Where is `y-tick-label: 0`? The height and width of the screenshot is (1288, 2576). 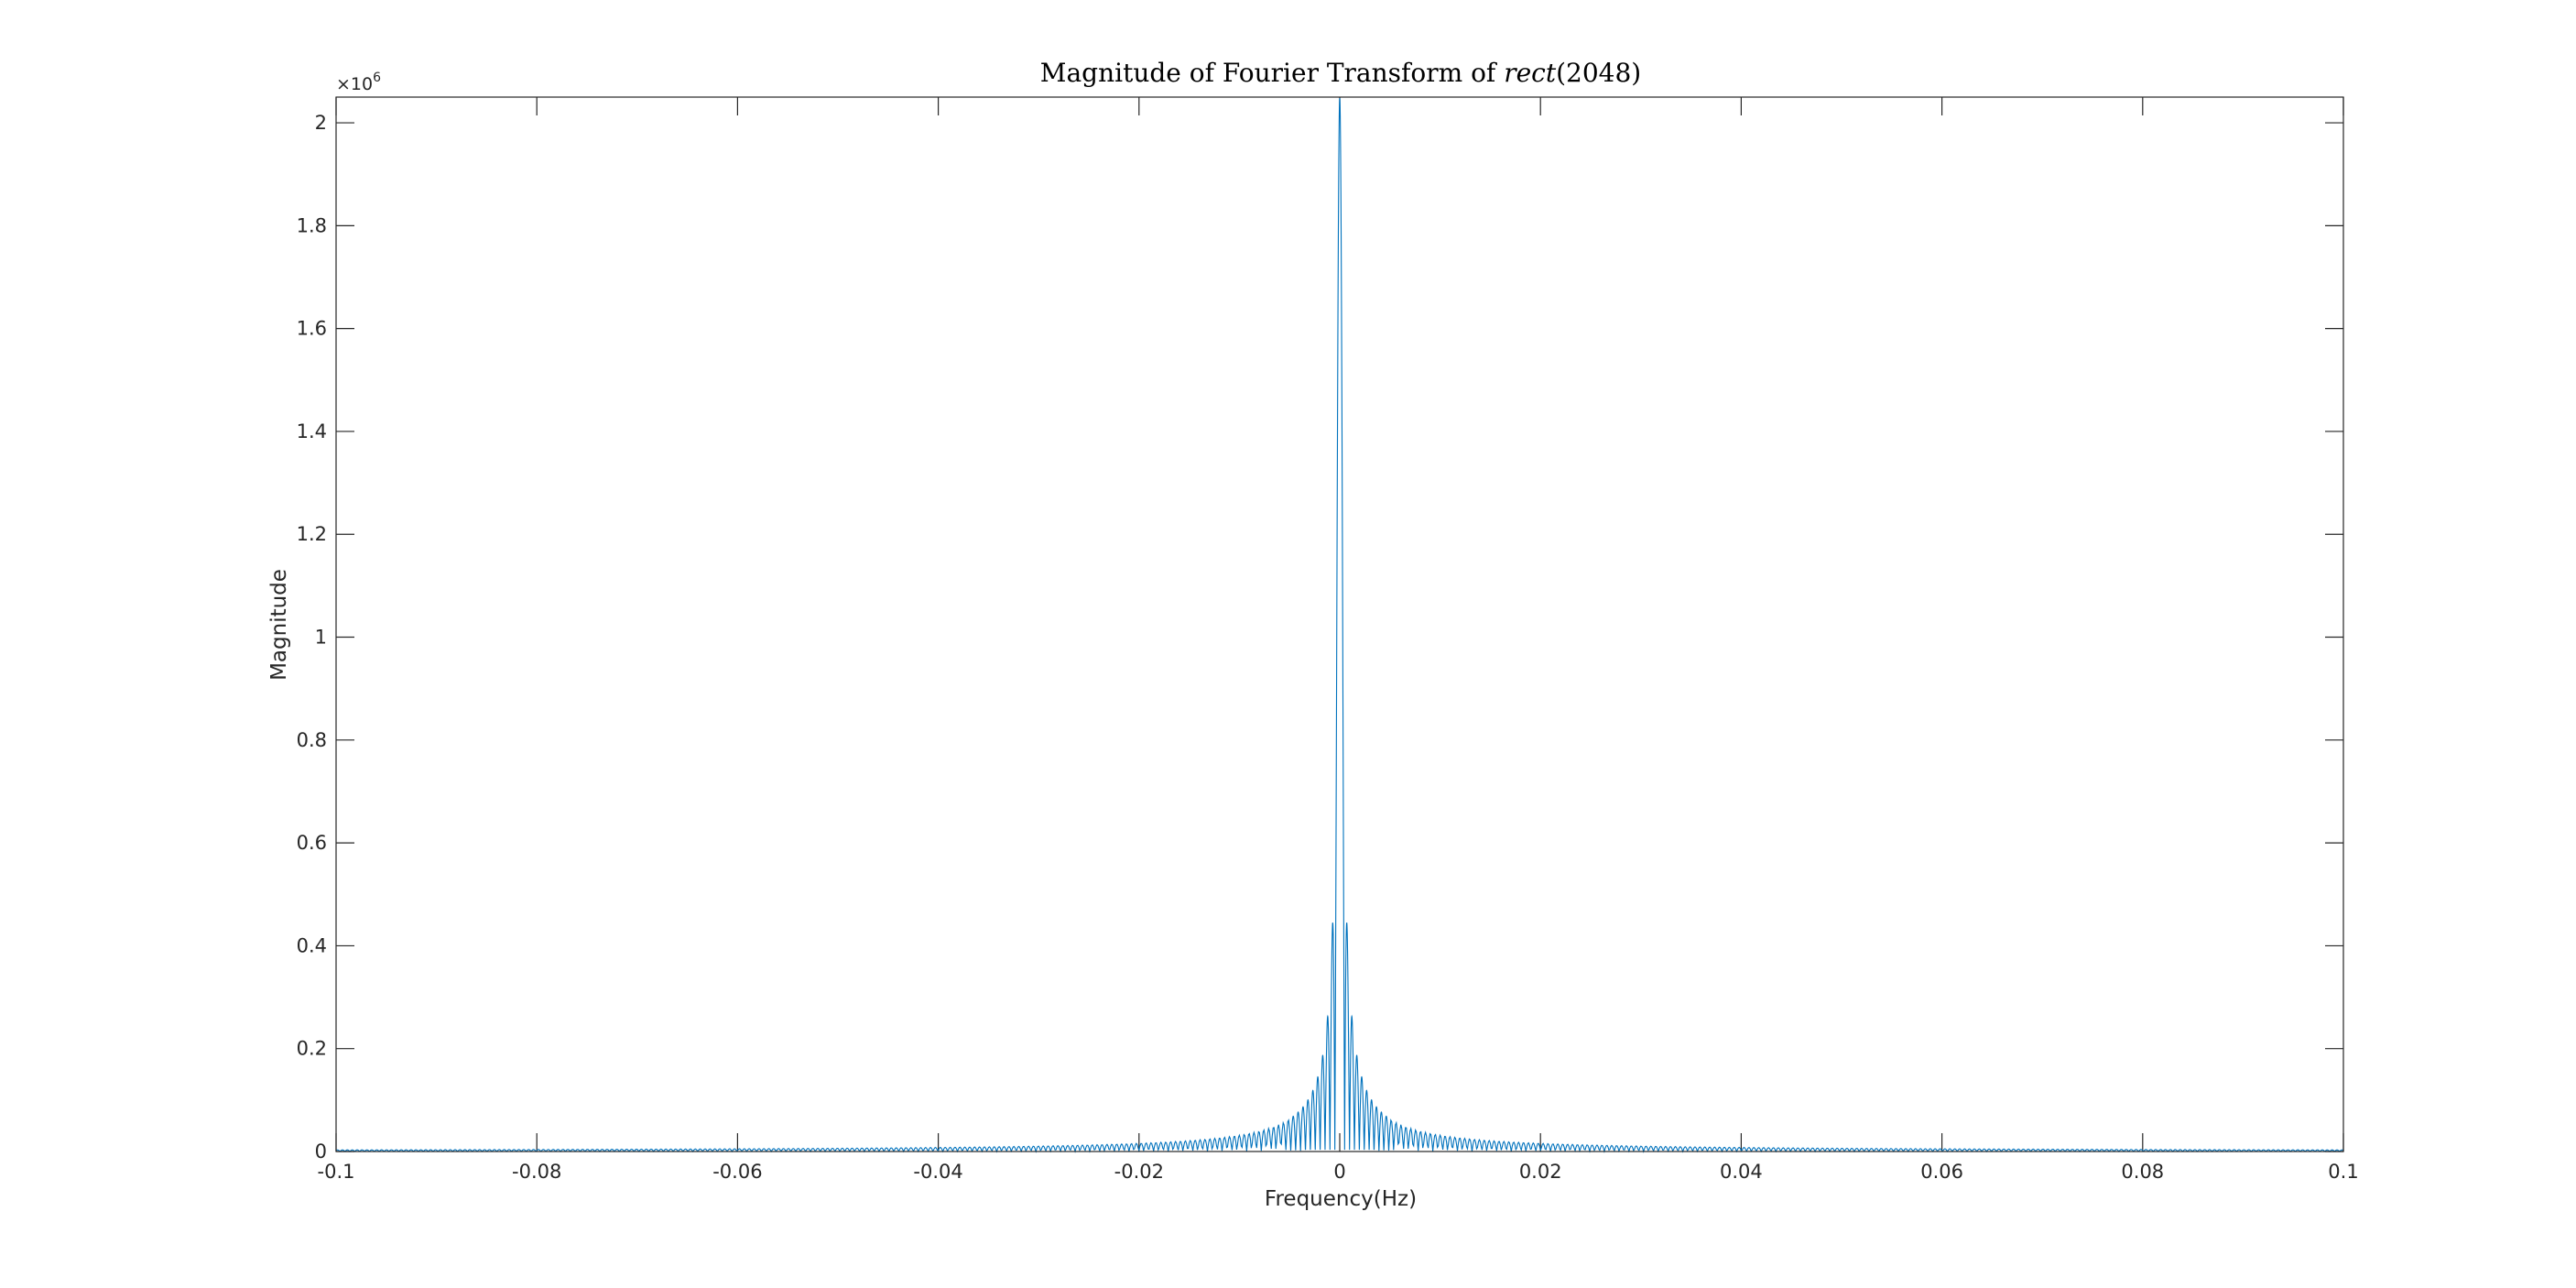
y-tick-label: 0 is located at coordinates (321, 1152).